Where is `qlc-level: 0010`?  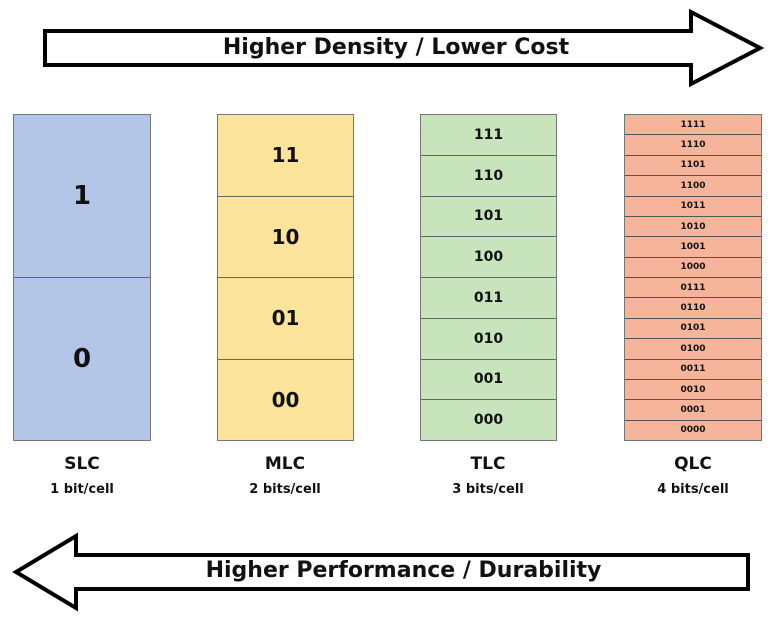
qlc-level: 0010 is located at coordinates (693, 390).